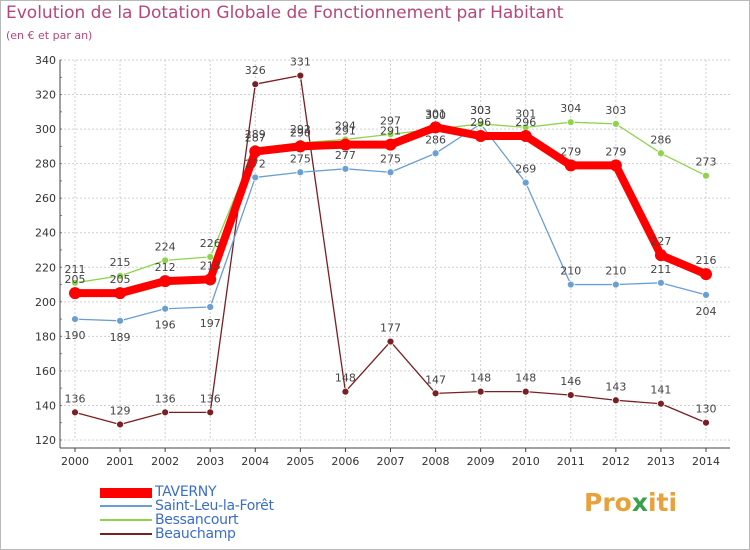 This screenshot has width=750, height=550. What do you see at coordinates (45, 233) in the screenshot?
I see `y-tick-label: 240` at bounding box center [45, 233].